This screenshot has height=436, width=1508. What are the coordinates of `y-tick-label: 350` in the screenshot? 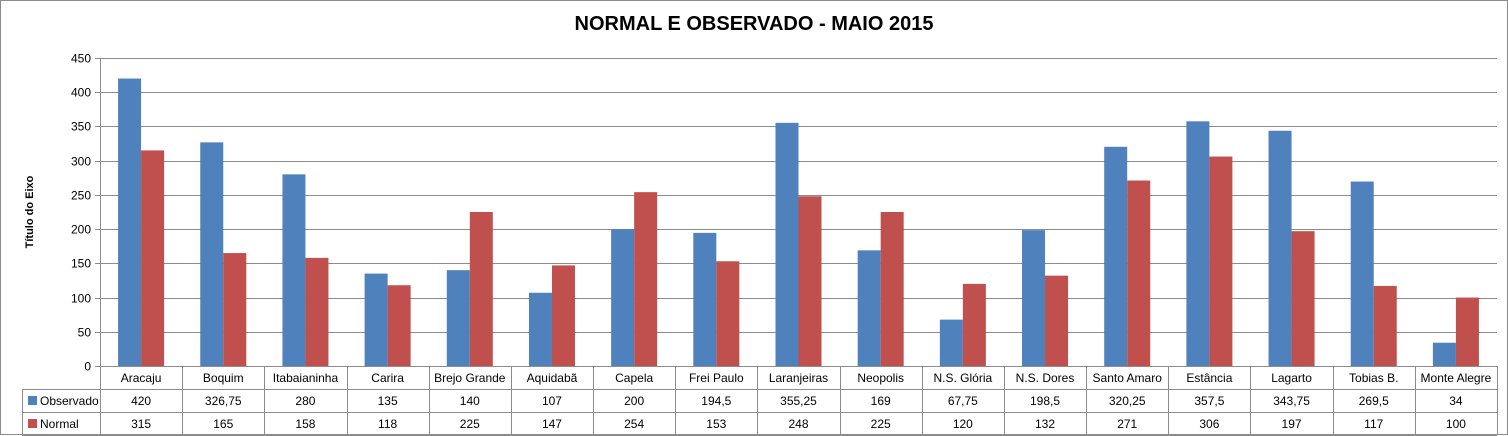 It's located at (81, 127).